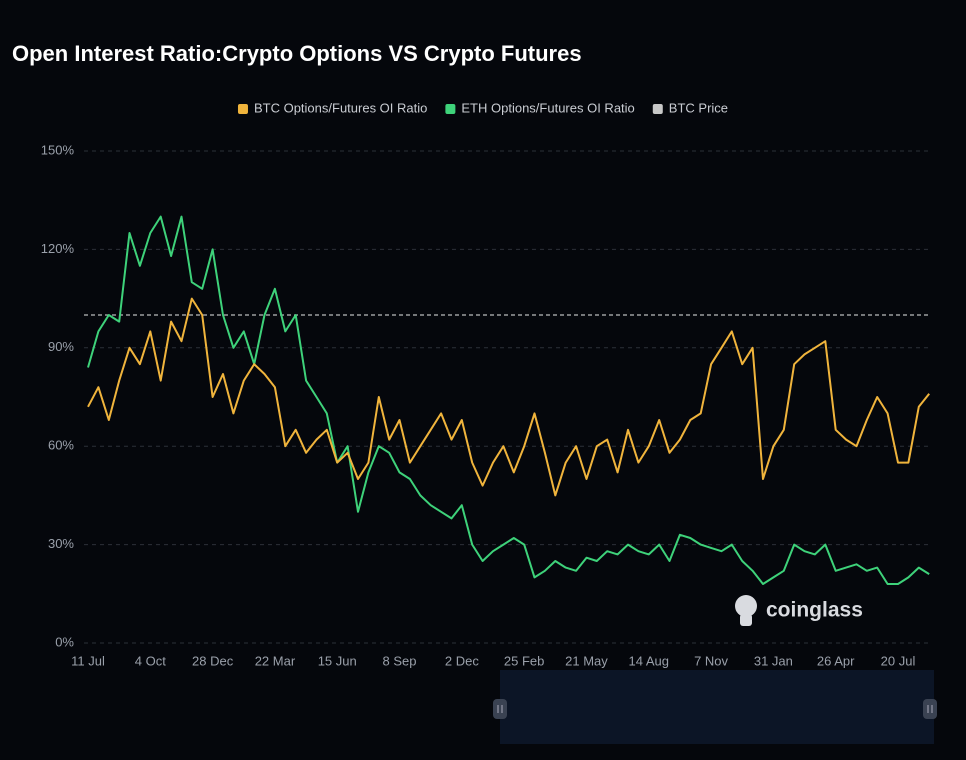  I want to click on x-tick-label: 22 Mar, so click(275, 660).